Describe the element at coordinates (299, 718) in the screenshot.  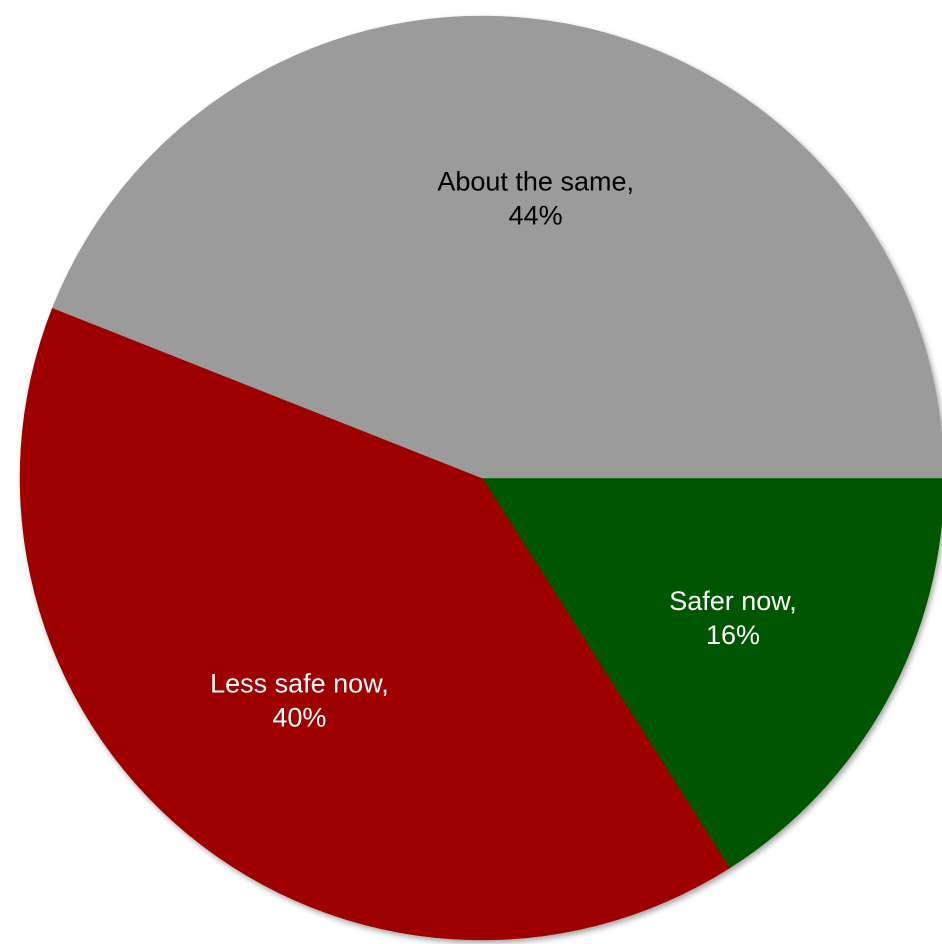
I see `pie-slice-value-1: 40%` at that location.